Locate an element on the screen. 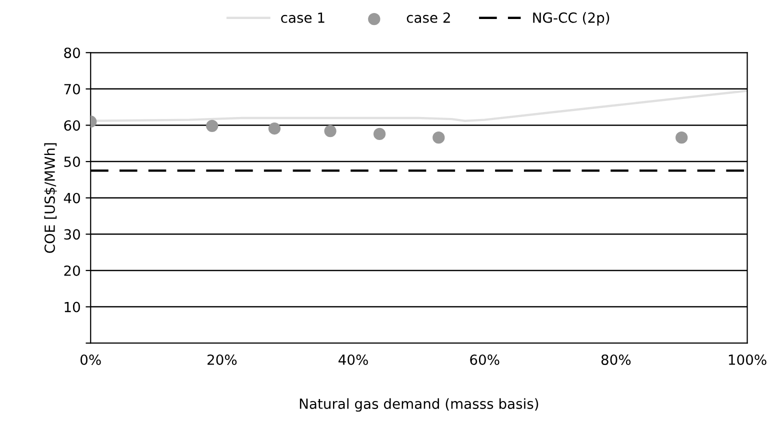  legend-label: case 1 is located at coordinates (302, 17).